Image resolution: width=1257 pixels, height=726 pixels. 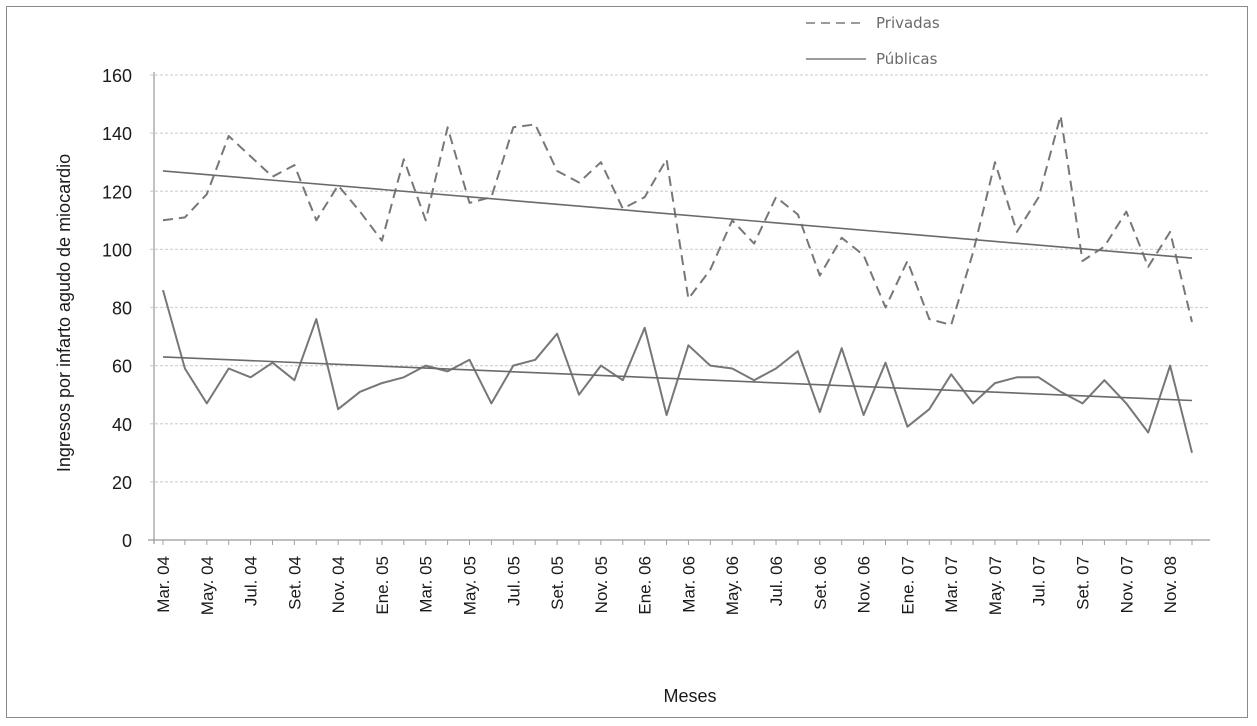 I want to click on x-tick-label-2: Jul. 04, so click(x=251, y=581).